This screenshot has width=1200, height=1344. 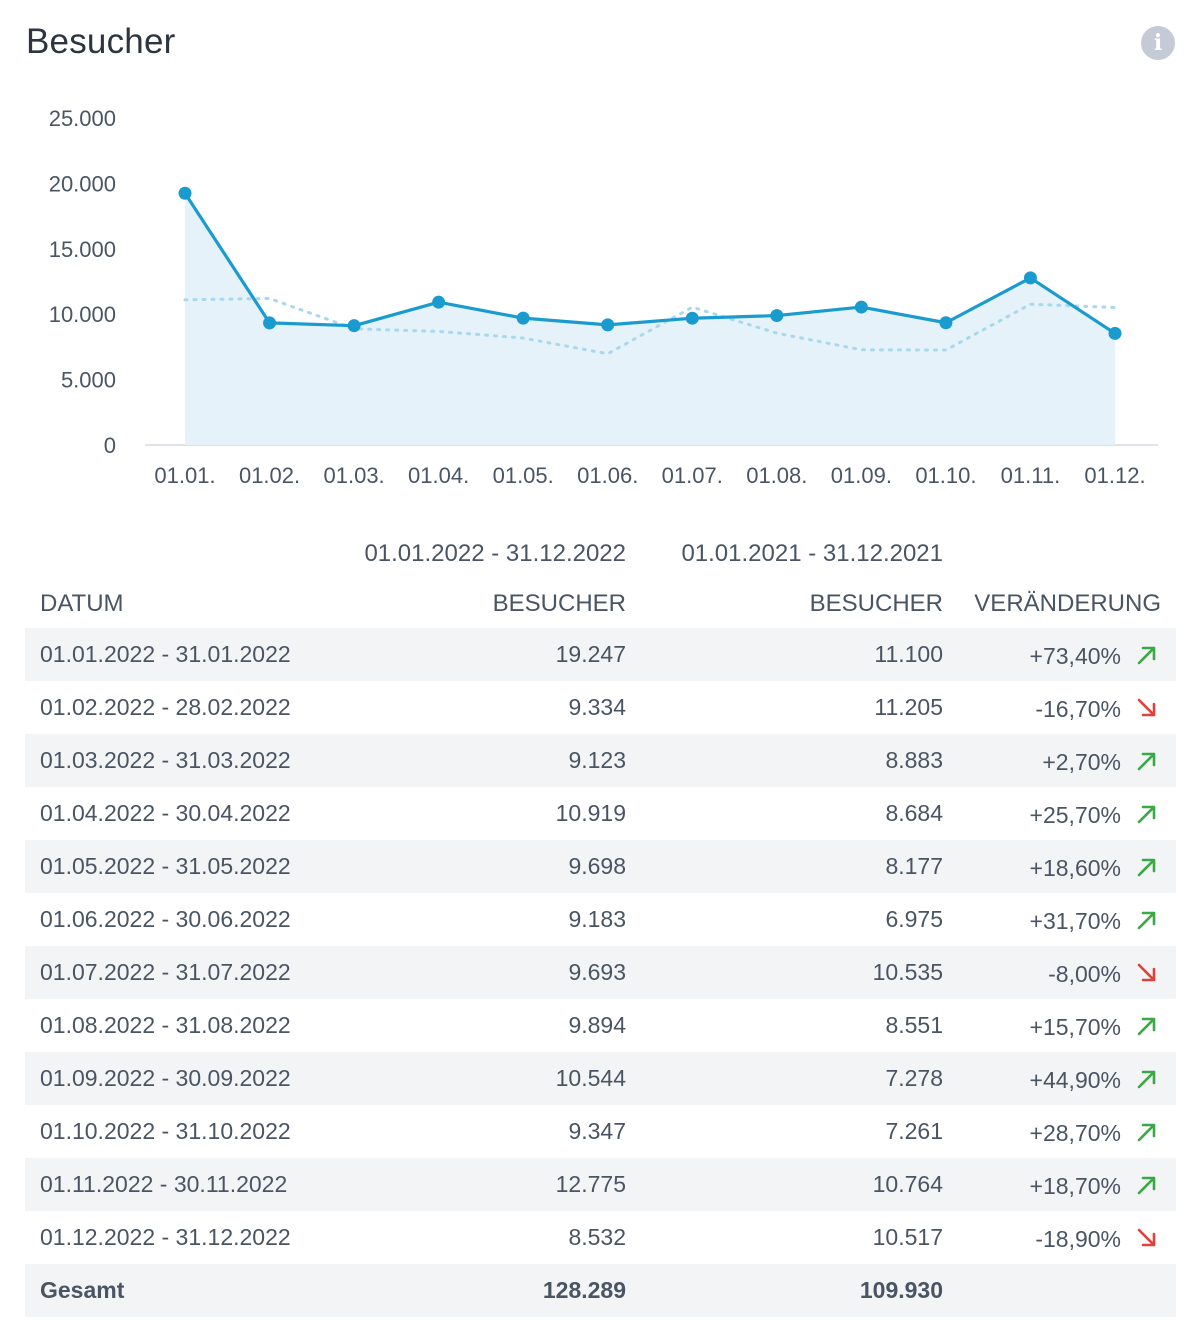 What do you see at coordinates (1081, 762) in the screenshot?
I see `row-change: +2,70%` at bounding box center [1081, 762].